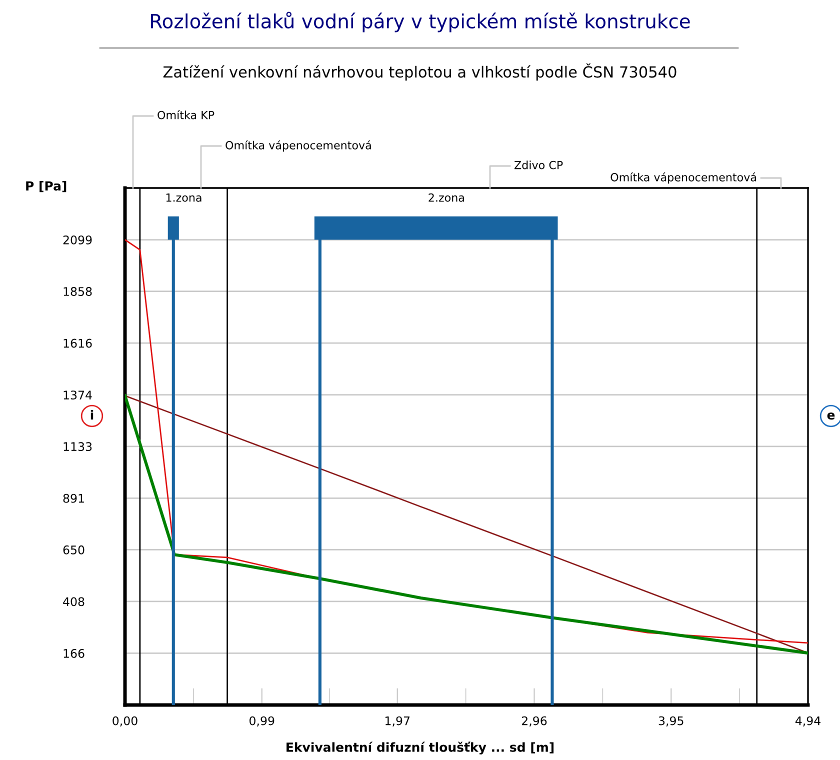 Image resolution: width=840 pixels, height=760 pixels. I want to click on y-tick-label: 891, so click(73, 498).